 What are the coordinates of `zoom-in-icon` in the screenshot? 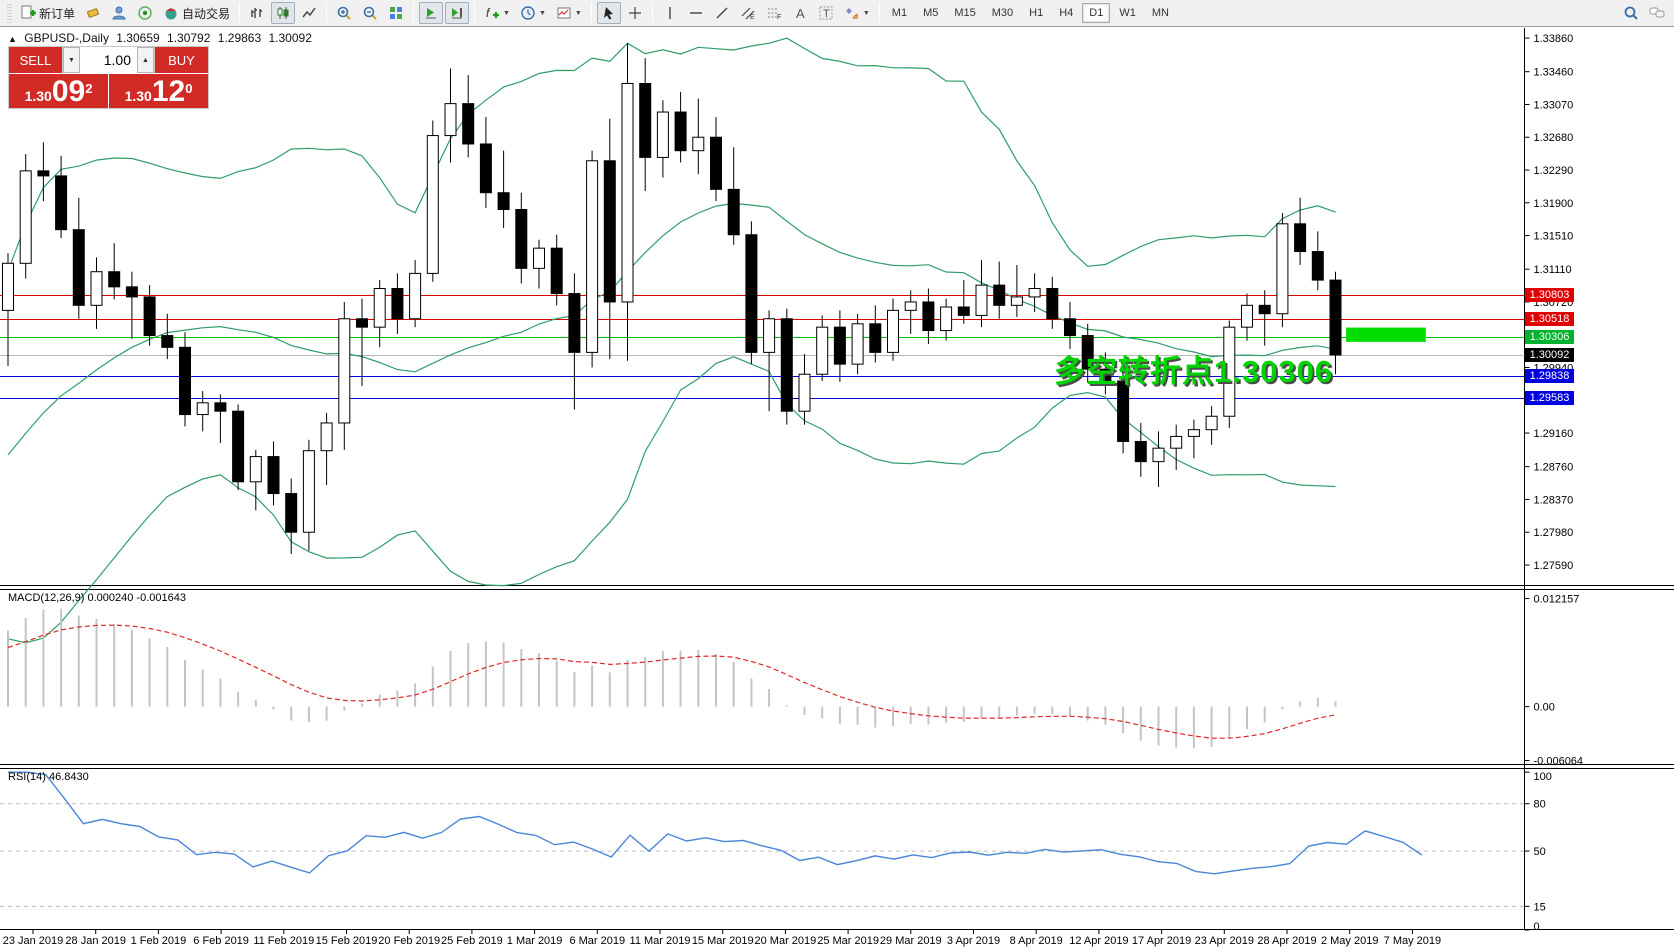 It's located at (344, 13).